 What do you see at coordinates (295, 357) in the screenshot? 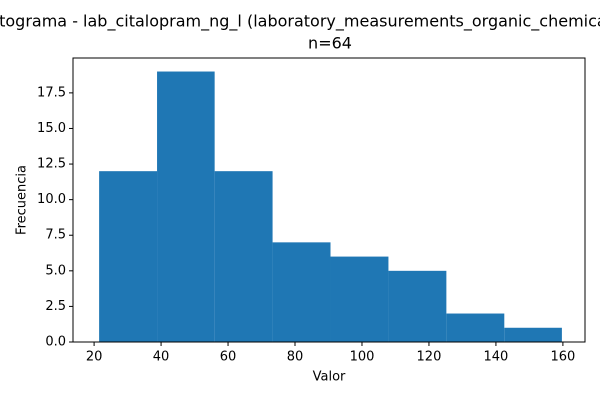
I see `x-tick-label: 80` at bounding box center [295, 357].